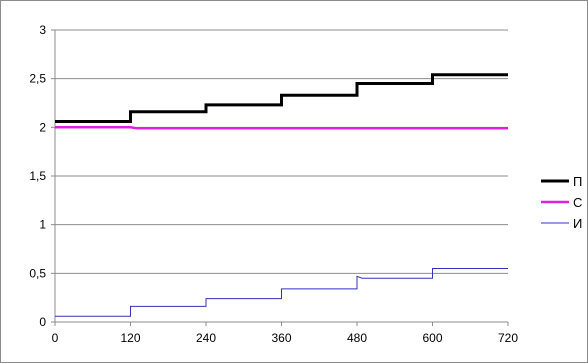  What do you see at coordinates (37, 79) in the screenshot?
I see `y-tick-label-5: 2,5` at bounding box center [37, 79].